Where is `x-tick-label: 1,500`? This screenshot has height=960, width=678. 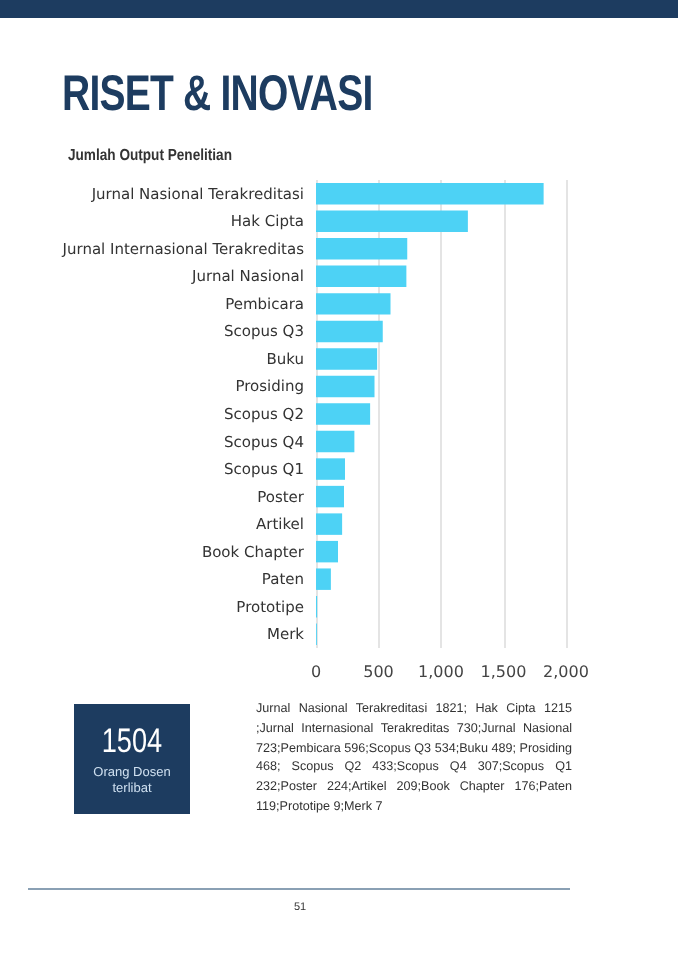 x-tick-label: 1,500 is located at coordinates (503, 672).